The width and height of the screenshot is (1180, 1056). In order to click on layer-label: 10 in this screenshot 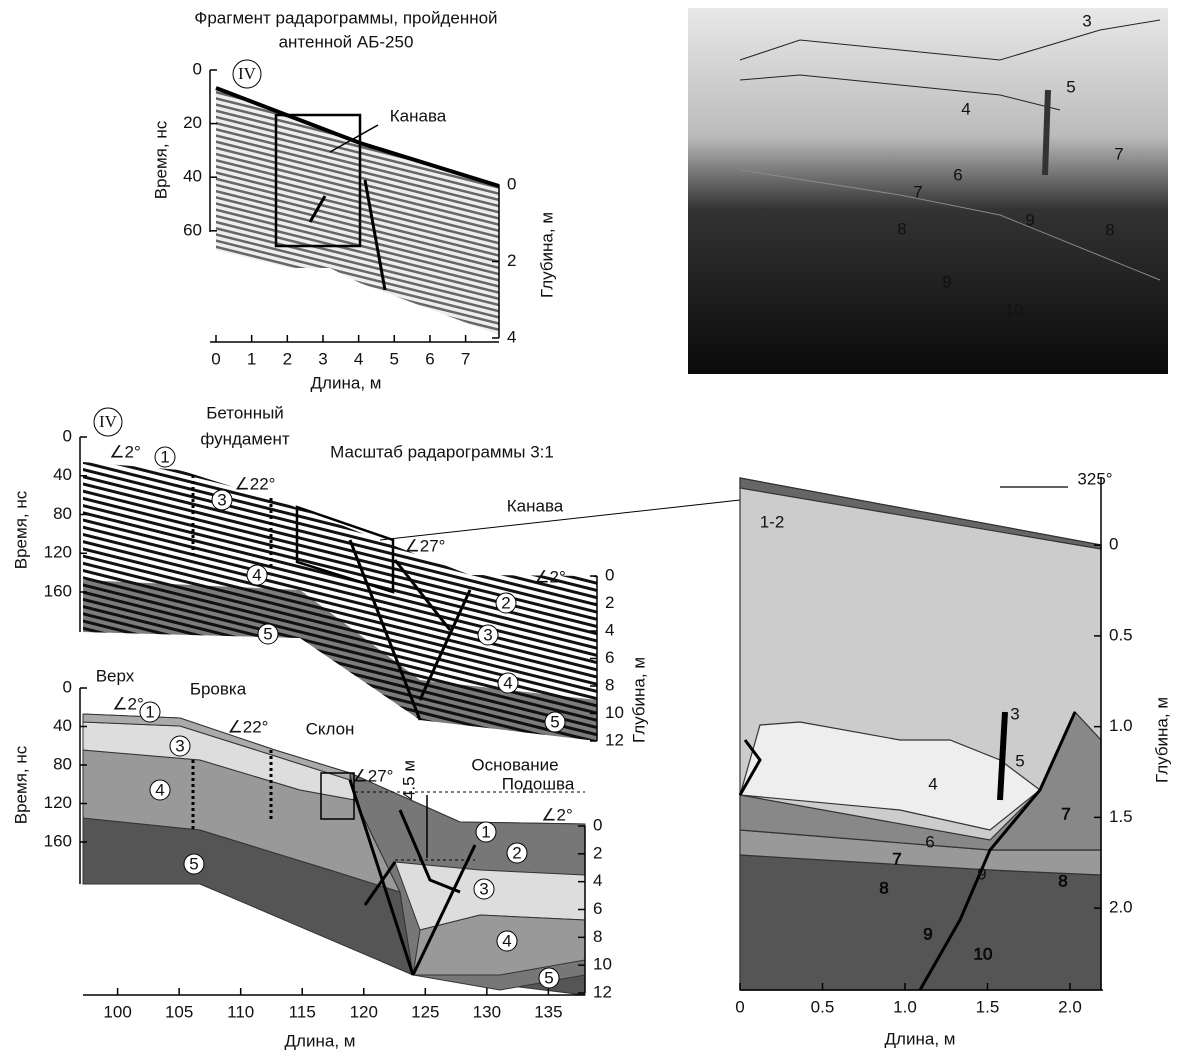, I will do `click(983, 953)`.